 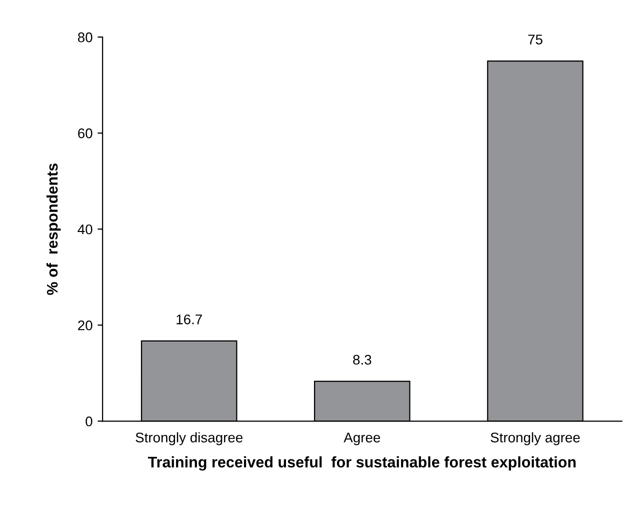 What do you see at coordinates (362, 439) in the screenshot?
I see `x-tick-label: Agree` at bounding box center [362, 439].